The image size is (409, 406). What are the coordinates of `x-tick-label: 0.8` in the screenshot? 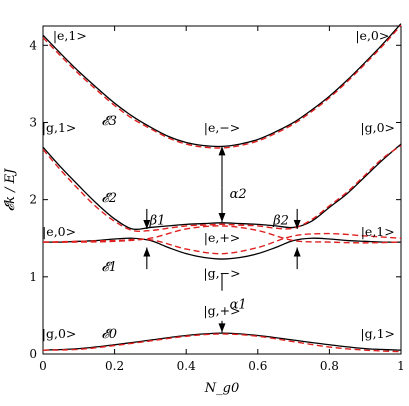 It's located at (329, 366).